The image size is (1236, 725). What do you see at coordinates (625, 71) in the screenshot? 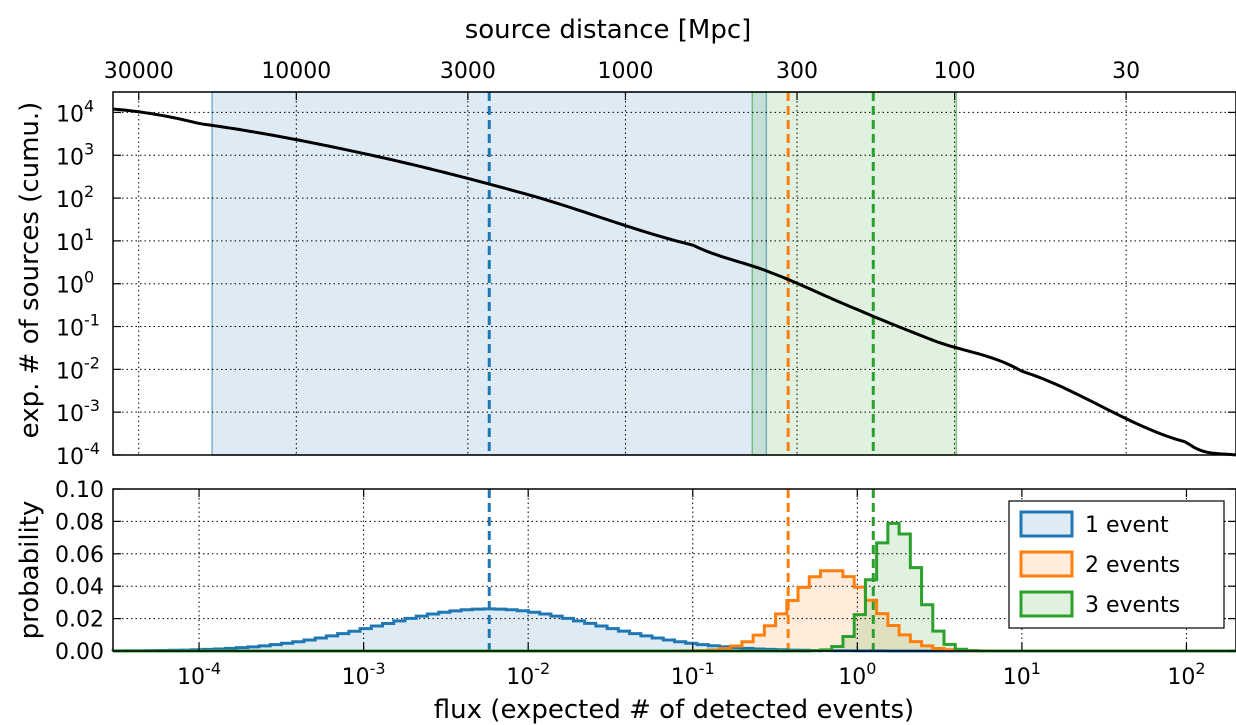
I see `top-x-tick-label: 1000` at bounding box center [625, 71].